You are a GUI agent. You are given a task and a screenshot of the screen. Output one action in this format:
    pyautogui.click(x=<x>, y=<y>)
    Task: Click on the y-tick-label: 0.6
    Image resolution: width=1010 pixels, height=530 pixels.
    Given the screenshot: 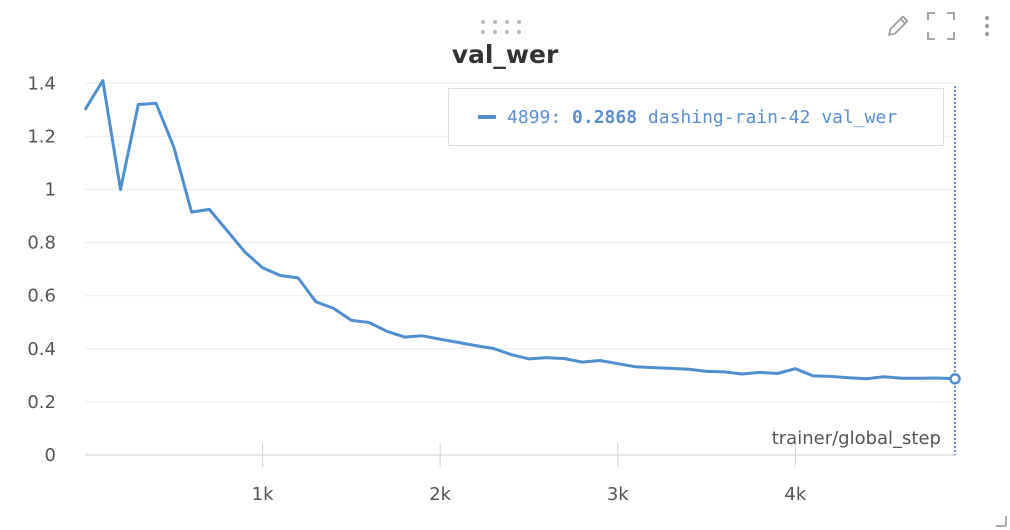 What is the action you would take?
    pyautogui.click(x=41, y=296)
    